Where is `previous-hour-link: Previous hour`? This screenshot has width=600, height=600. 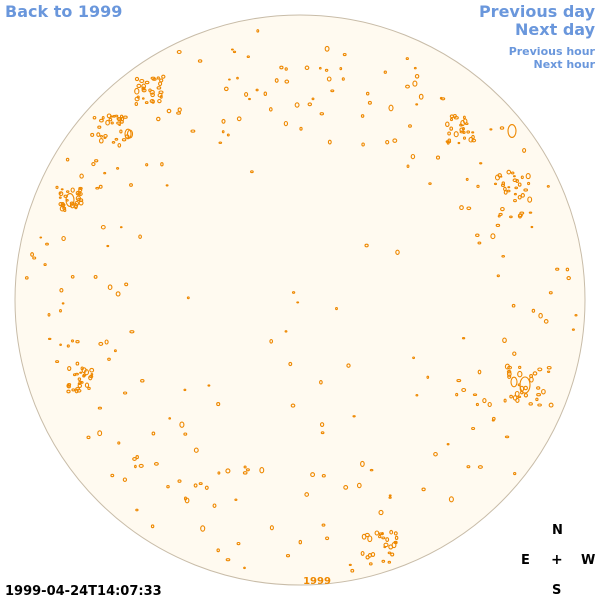 previous-hour-link: Previous hour is located at coordinates (551, 51).